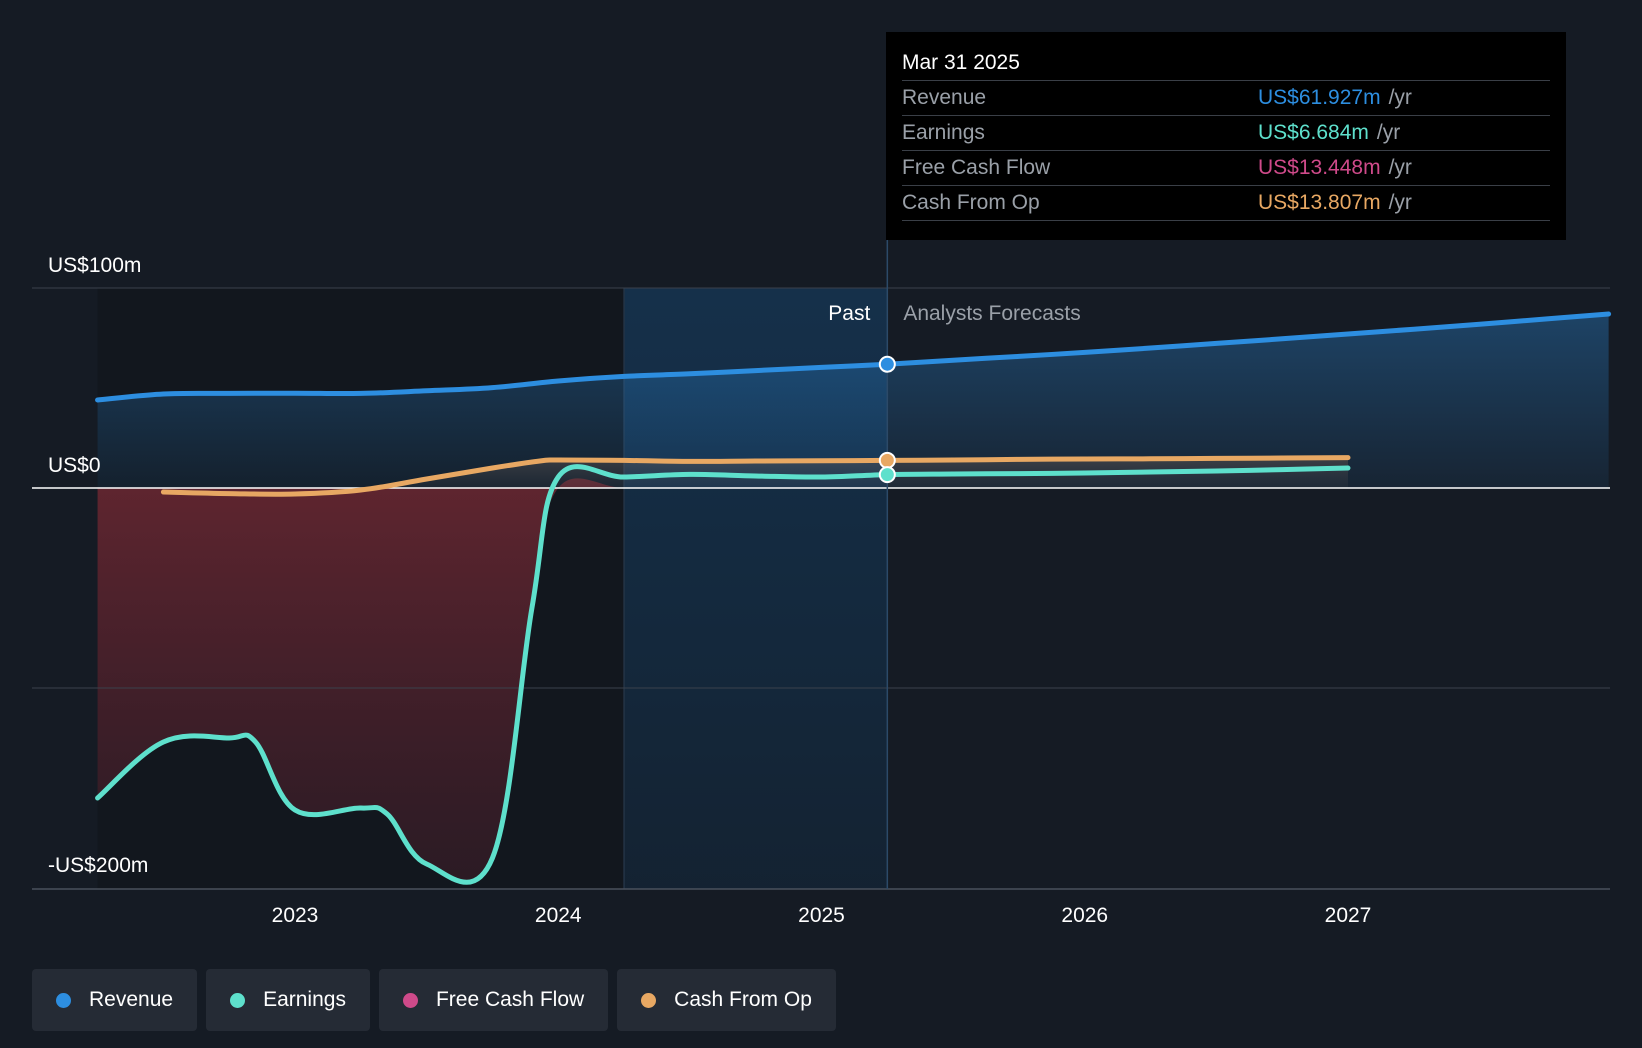 The width and height of the screenshot is (1642, 1048). I want to click on tooltip-label: Earnings, so click(943, 132).